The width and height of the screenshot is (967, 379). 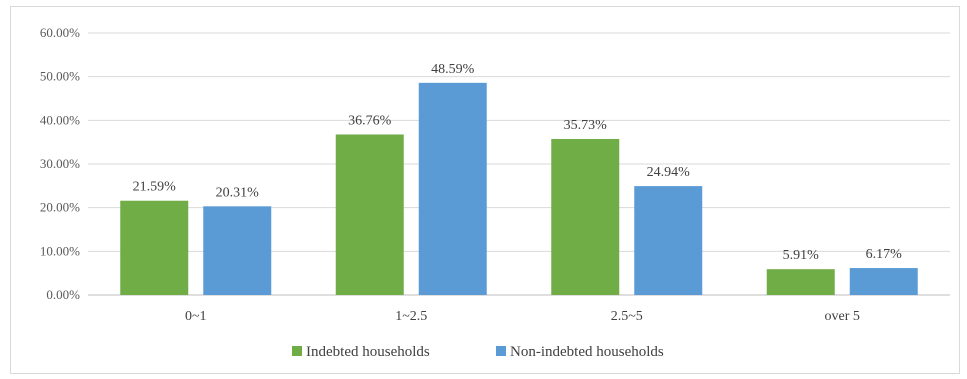 What do you see at coordinates (842, 316) in the screenshot?
I see `x-category-label: over 5` at bounding box center [842, 316].